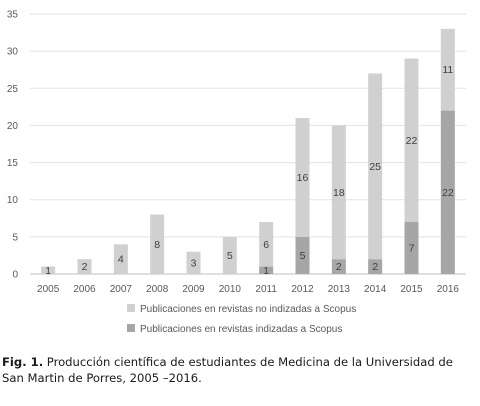 The image size is (480, 406). Describe the element at coordinates (13, 15) in the screenshot. I see `y-tick-label: 35` at that location.